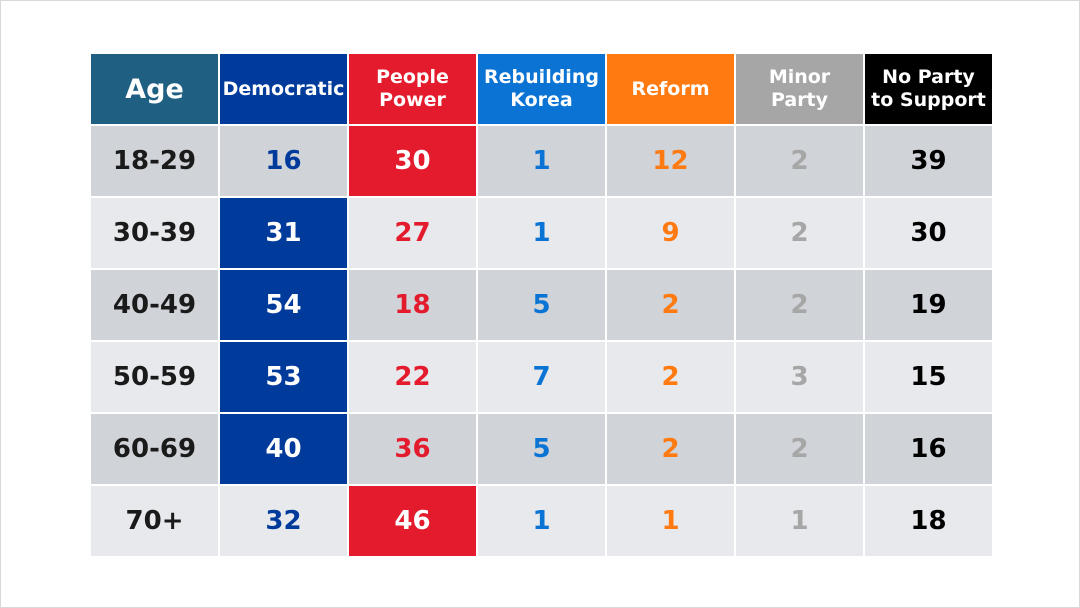 This screenshot has height=608, width=1080. I want to click on value-cell-people-power: 36, so click(412, 450).